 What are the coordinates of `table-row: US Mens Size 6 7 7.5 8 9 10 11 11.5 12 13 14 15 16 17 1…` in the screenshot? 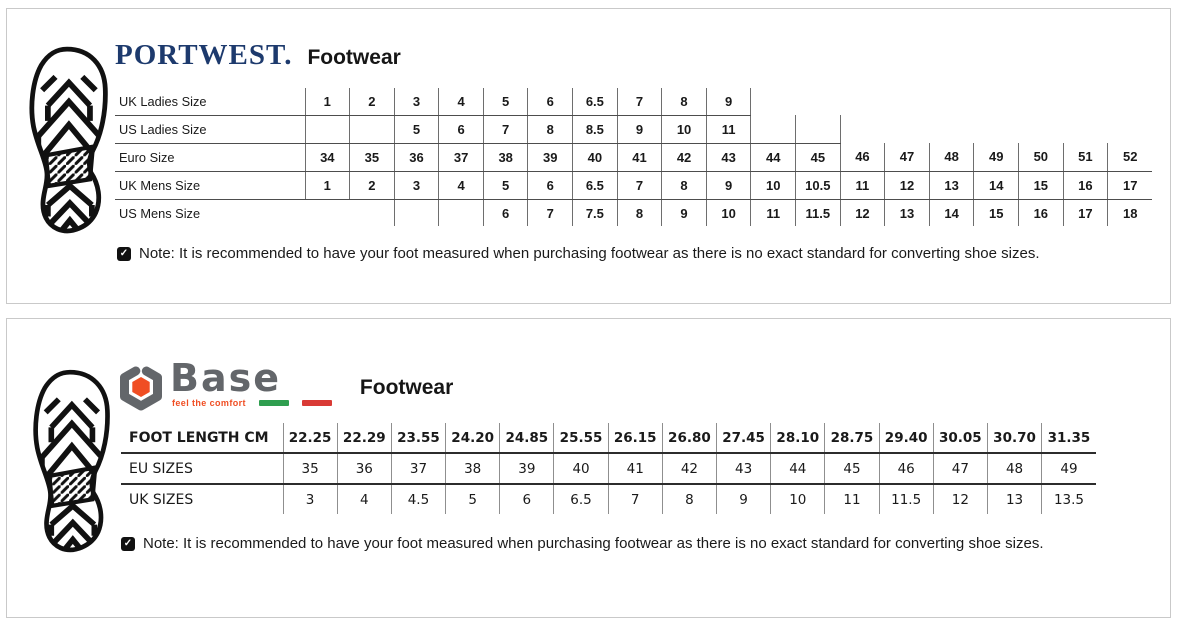 It's located at (634, 213).